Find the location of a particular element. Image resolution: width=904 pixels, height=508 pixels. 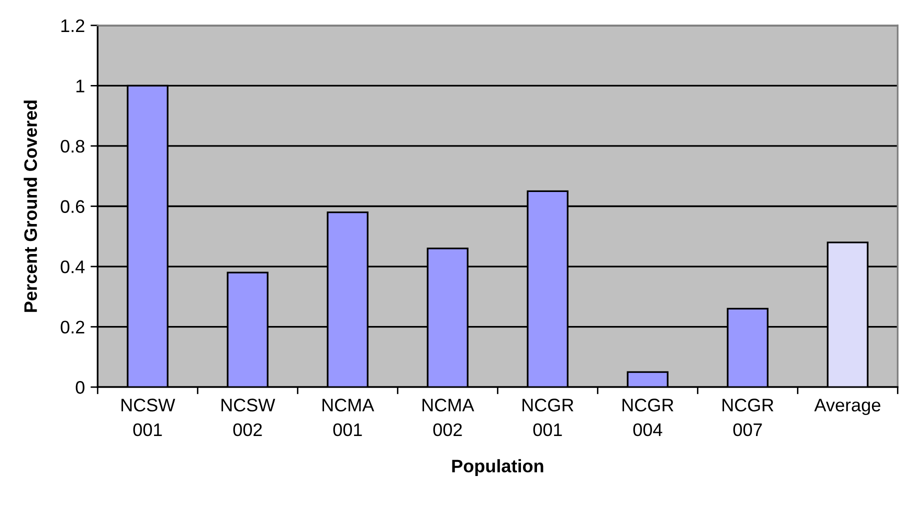

y-tick-label: 1.2 is located at coordinates (72, 25).